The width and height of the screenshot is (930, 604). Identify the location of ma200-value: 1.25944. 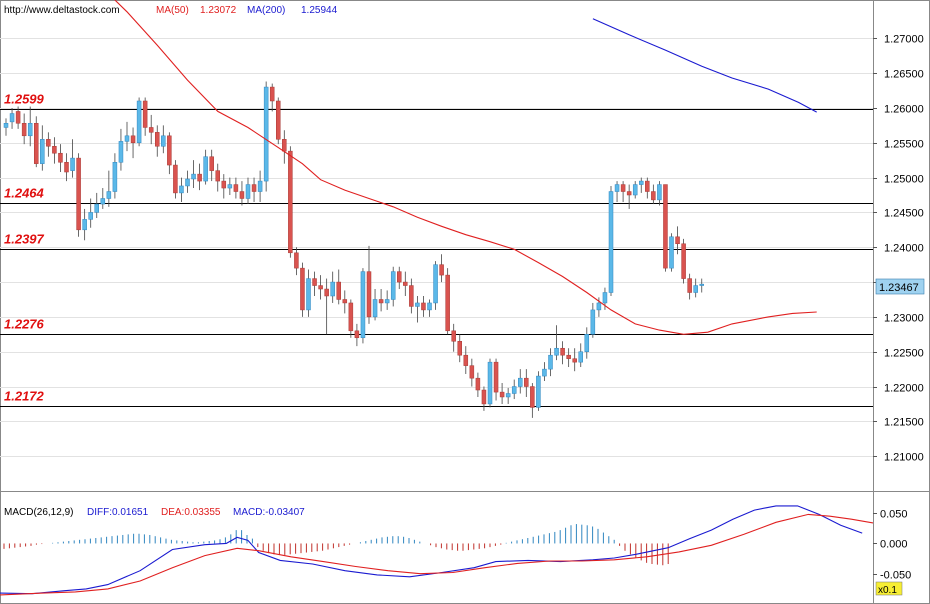
(319, 10).